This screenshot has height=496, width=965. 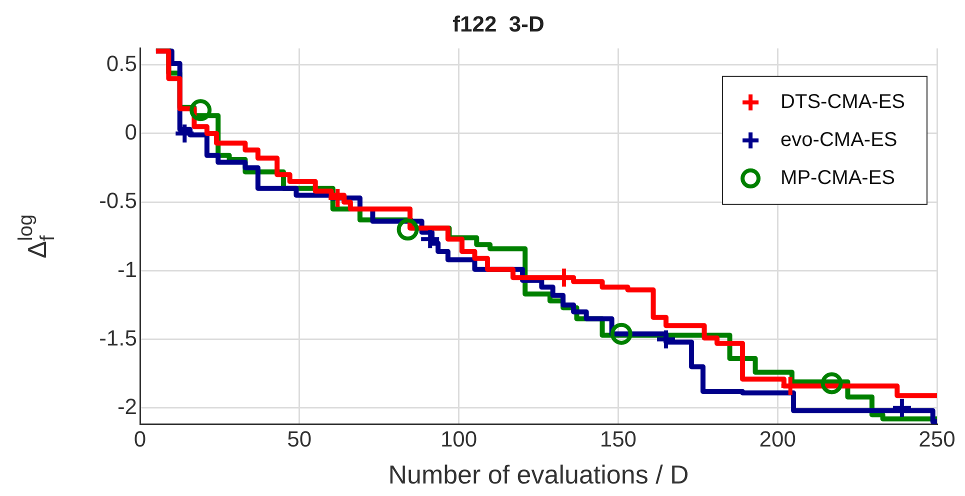 I want to click on y-tick-label: -2, so click(x=127, y=406).